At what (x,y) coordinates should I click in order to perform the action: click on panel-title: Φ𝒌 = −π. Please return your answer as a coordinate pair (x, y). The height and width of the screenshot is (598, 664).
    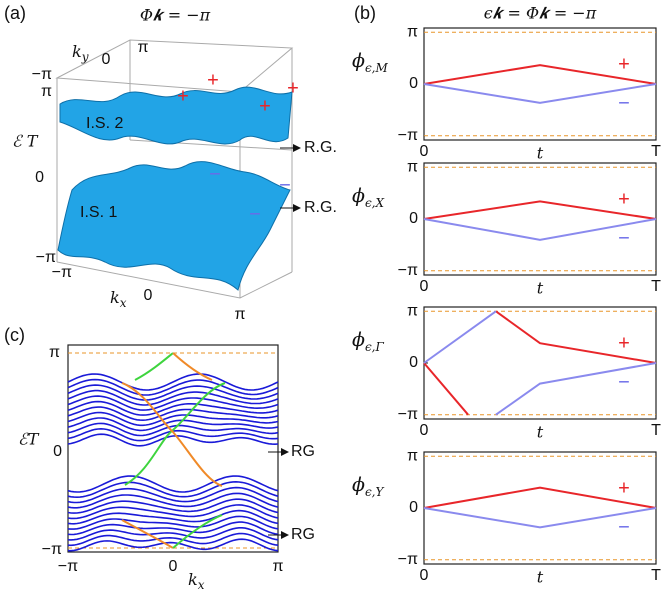
    Looking at the image, I should click on (175, 15).